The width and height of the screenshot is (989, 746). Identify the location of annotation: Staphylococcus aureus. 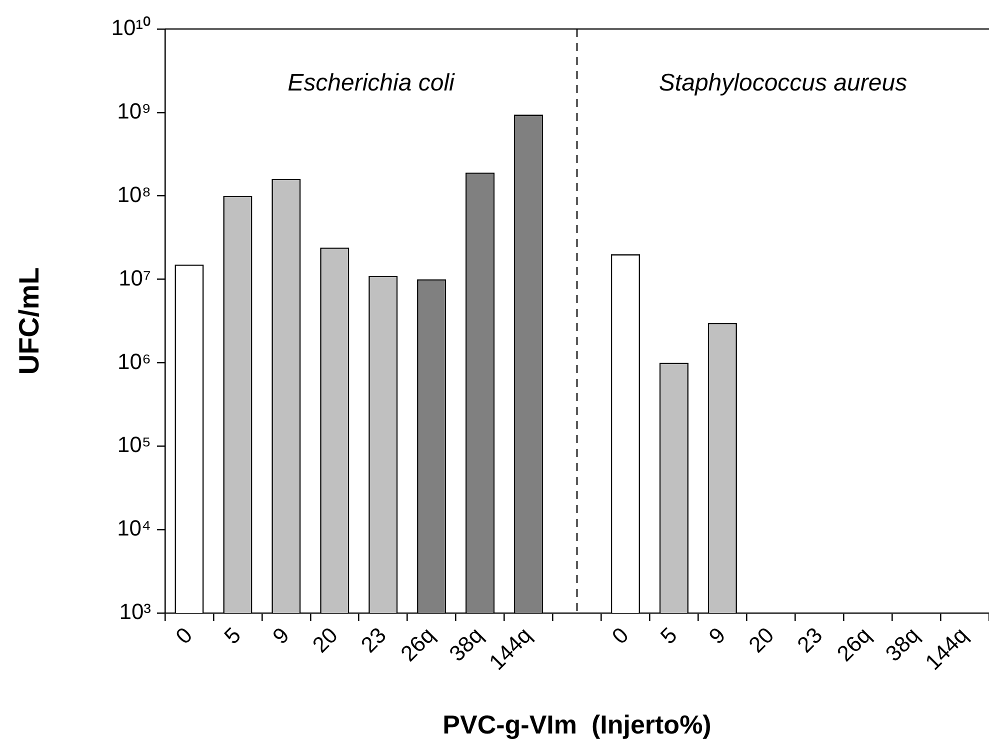
(783, 83).